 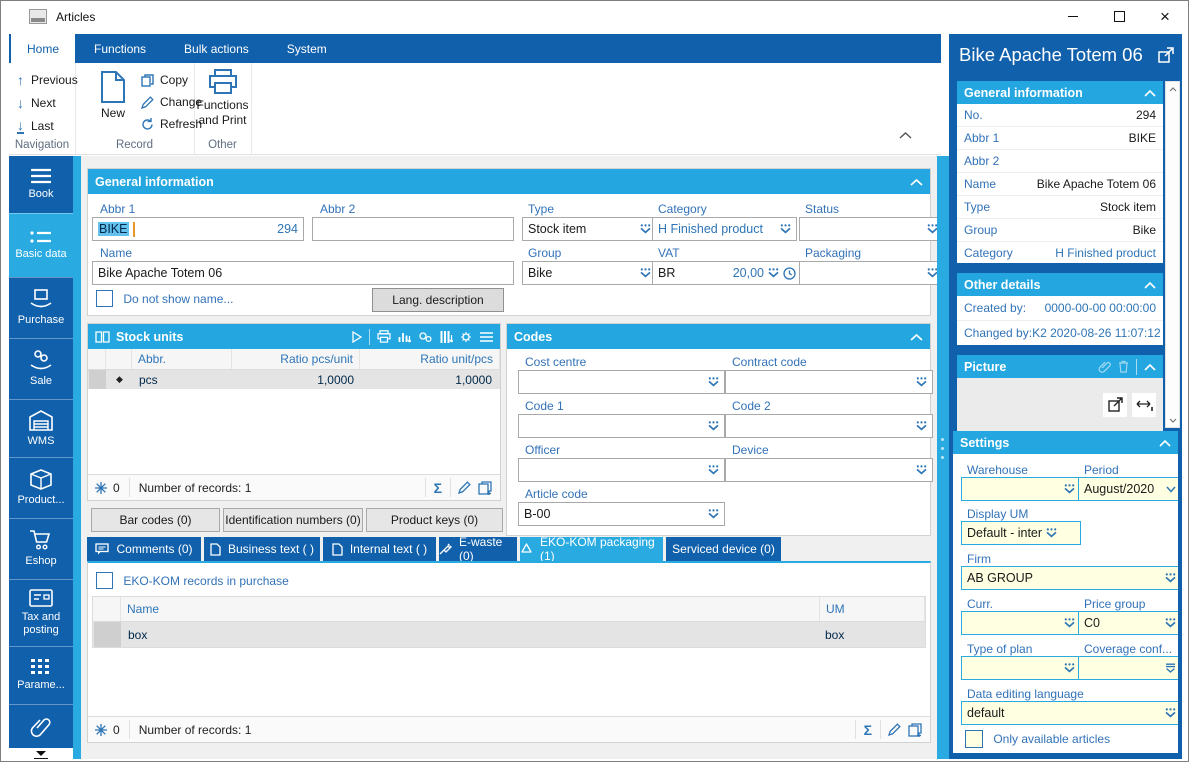 What do you see at coordinates (1021, 533) in the screenshot?
I see `display-um-dropdown: Default - inter` at bounding box center [1021, 533].